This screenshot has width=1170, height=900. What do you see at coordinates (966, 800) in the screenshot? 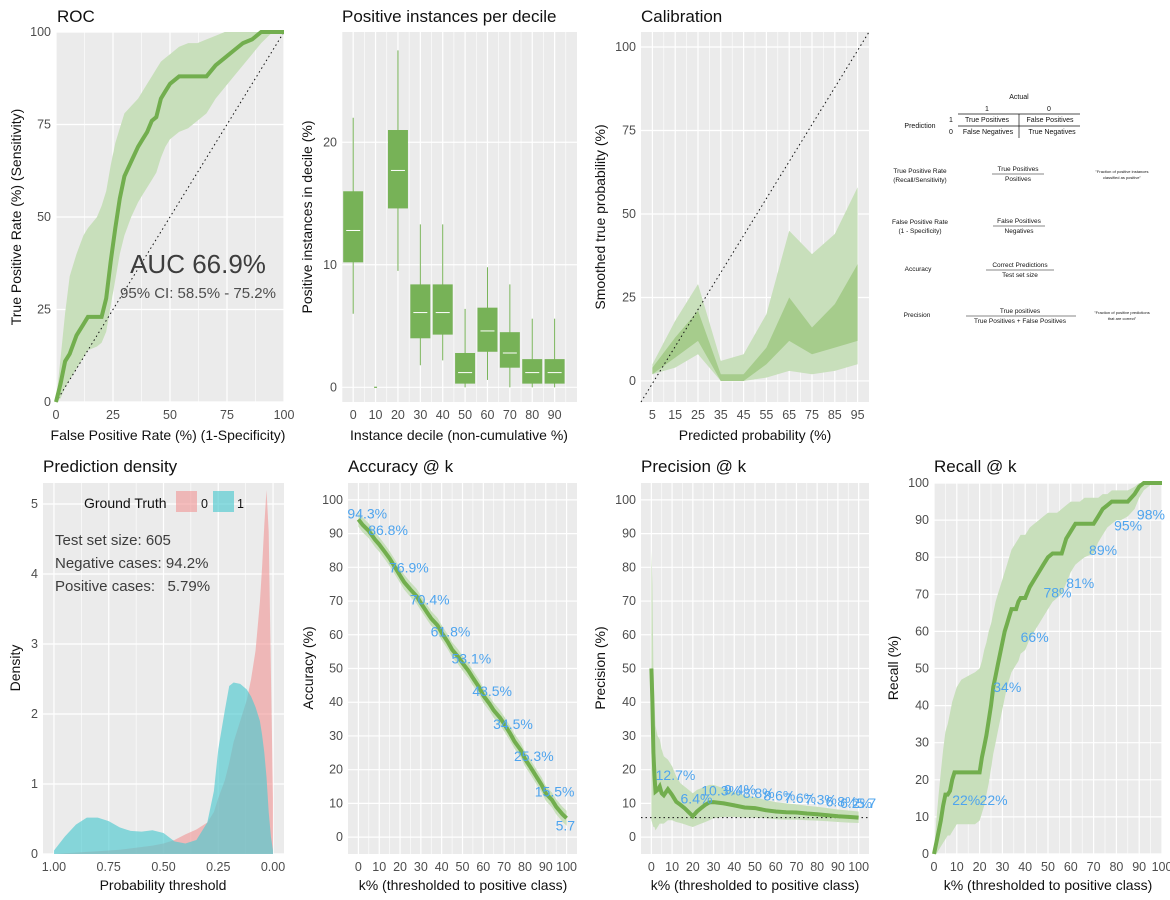
I see `recall-data-label: 22%` at bounding box center [966, 800].